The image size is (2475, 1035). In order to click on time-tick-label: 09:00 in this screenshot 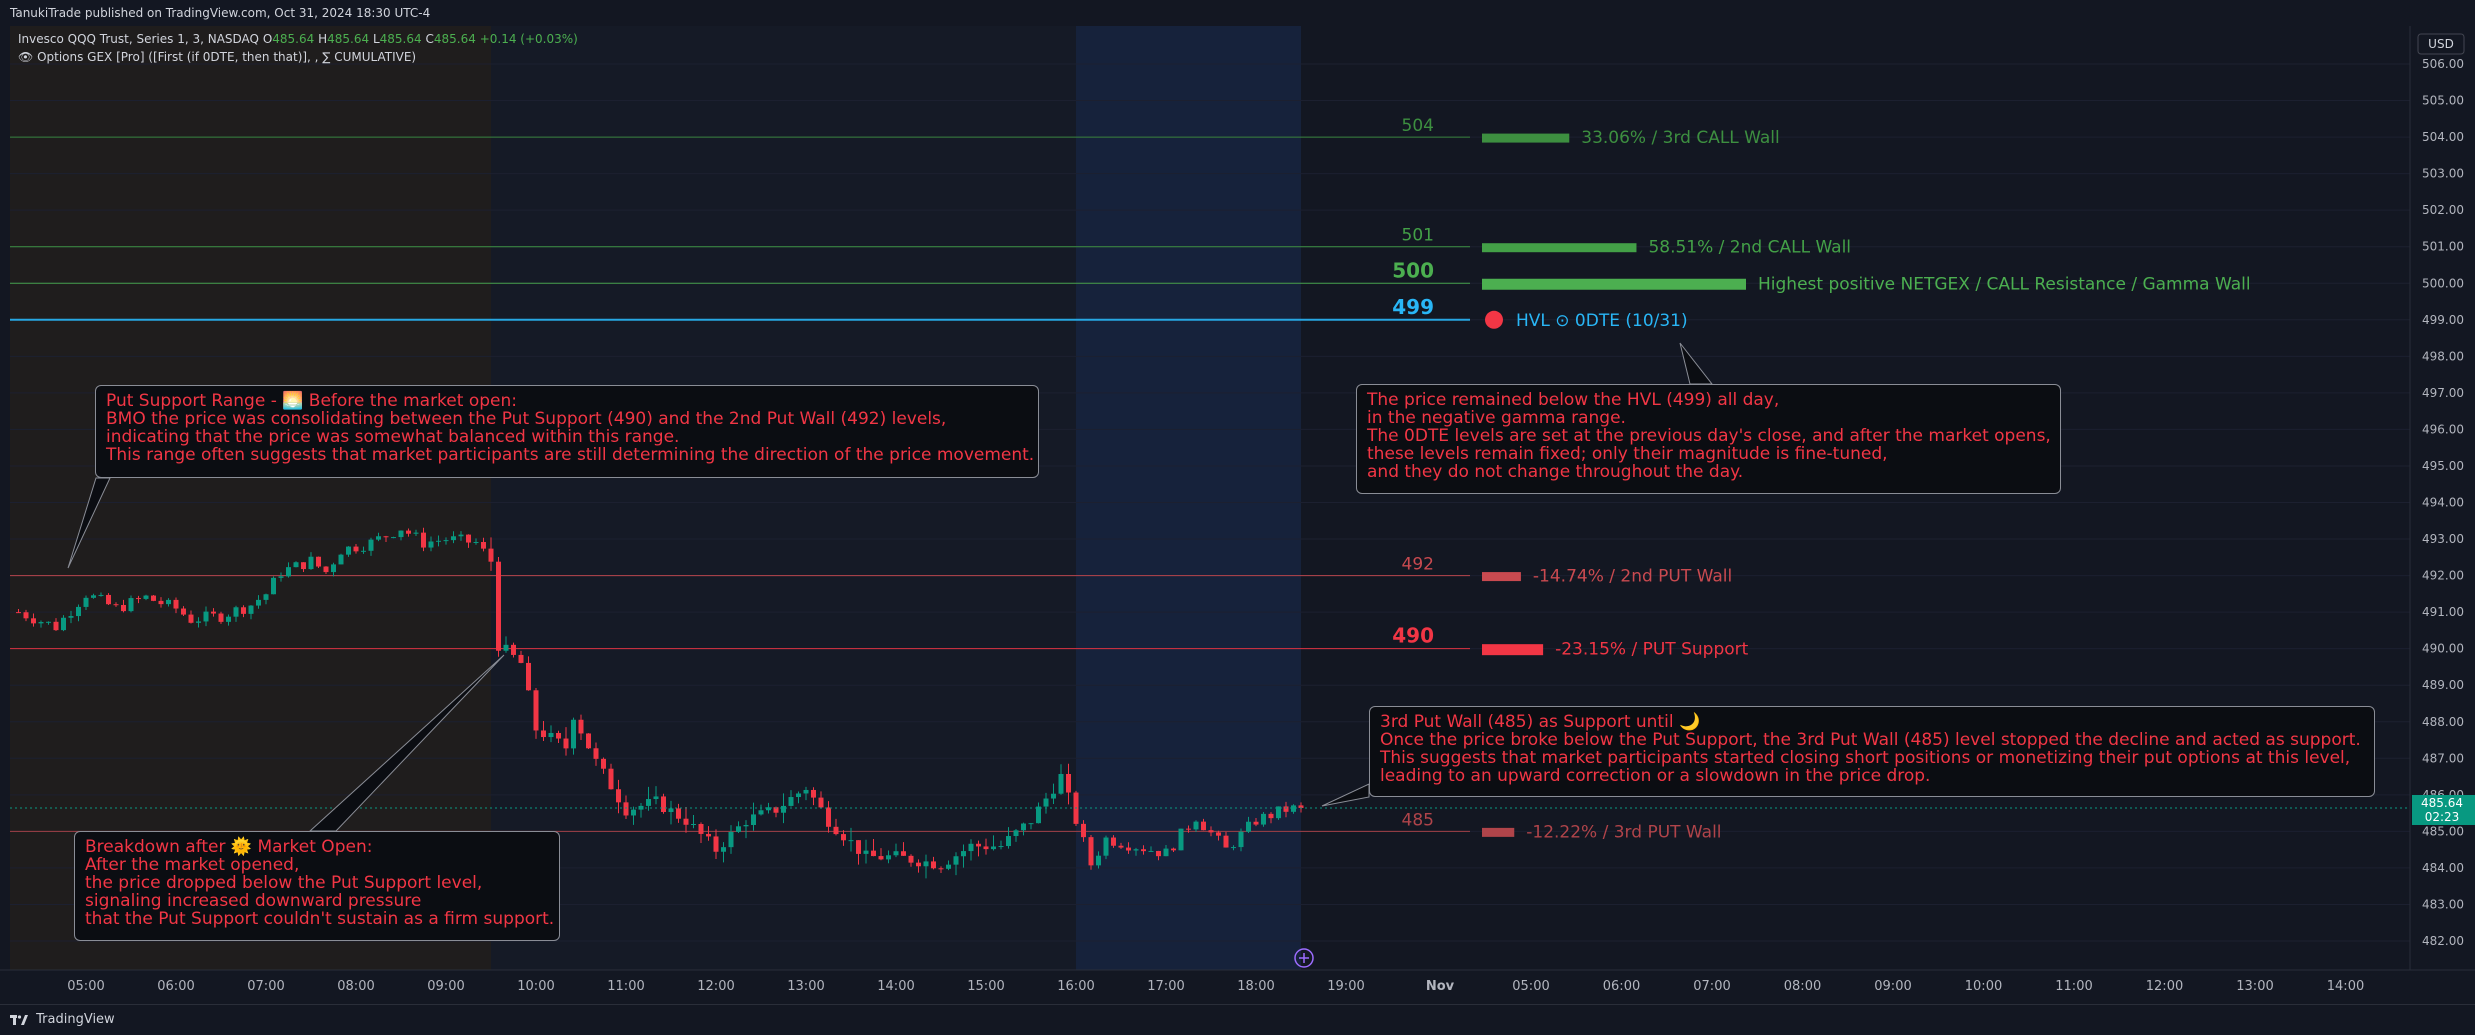, I will do `click(445, 986)`.